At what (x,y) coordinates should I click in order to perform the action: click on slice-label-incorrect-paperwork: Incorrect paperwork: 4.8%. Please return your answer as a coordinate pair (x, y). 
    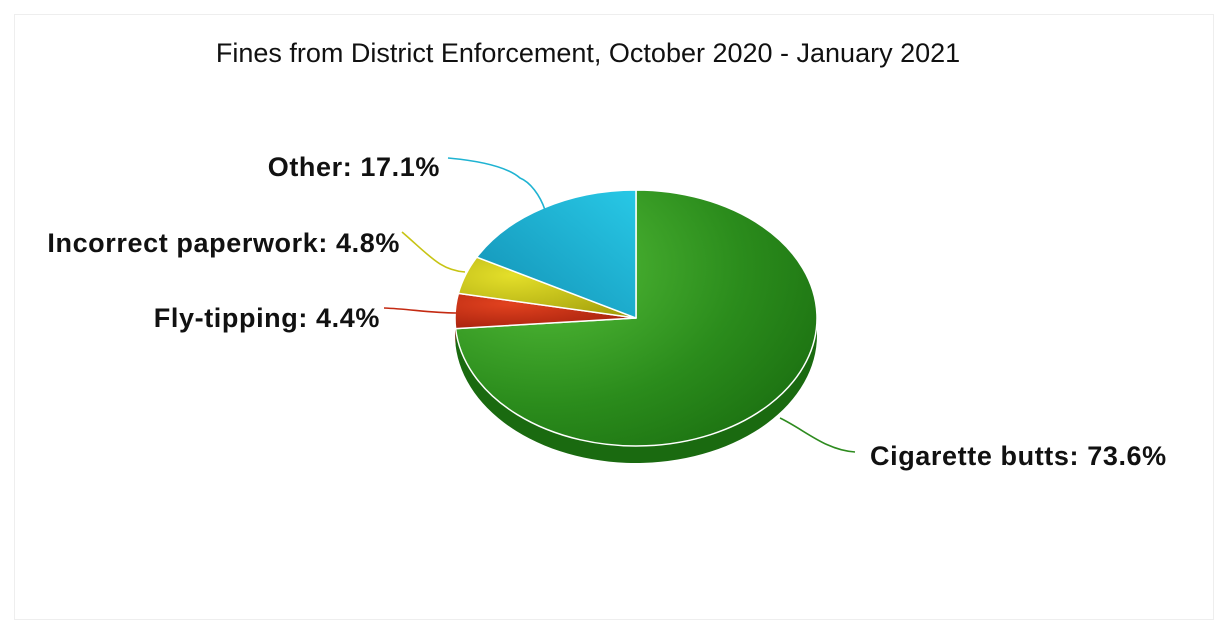
    Looking at the image, I should click on (223, 243).